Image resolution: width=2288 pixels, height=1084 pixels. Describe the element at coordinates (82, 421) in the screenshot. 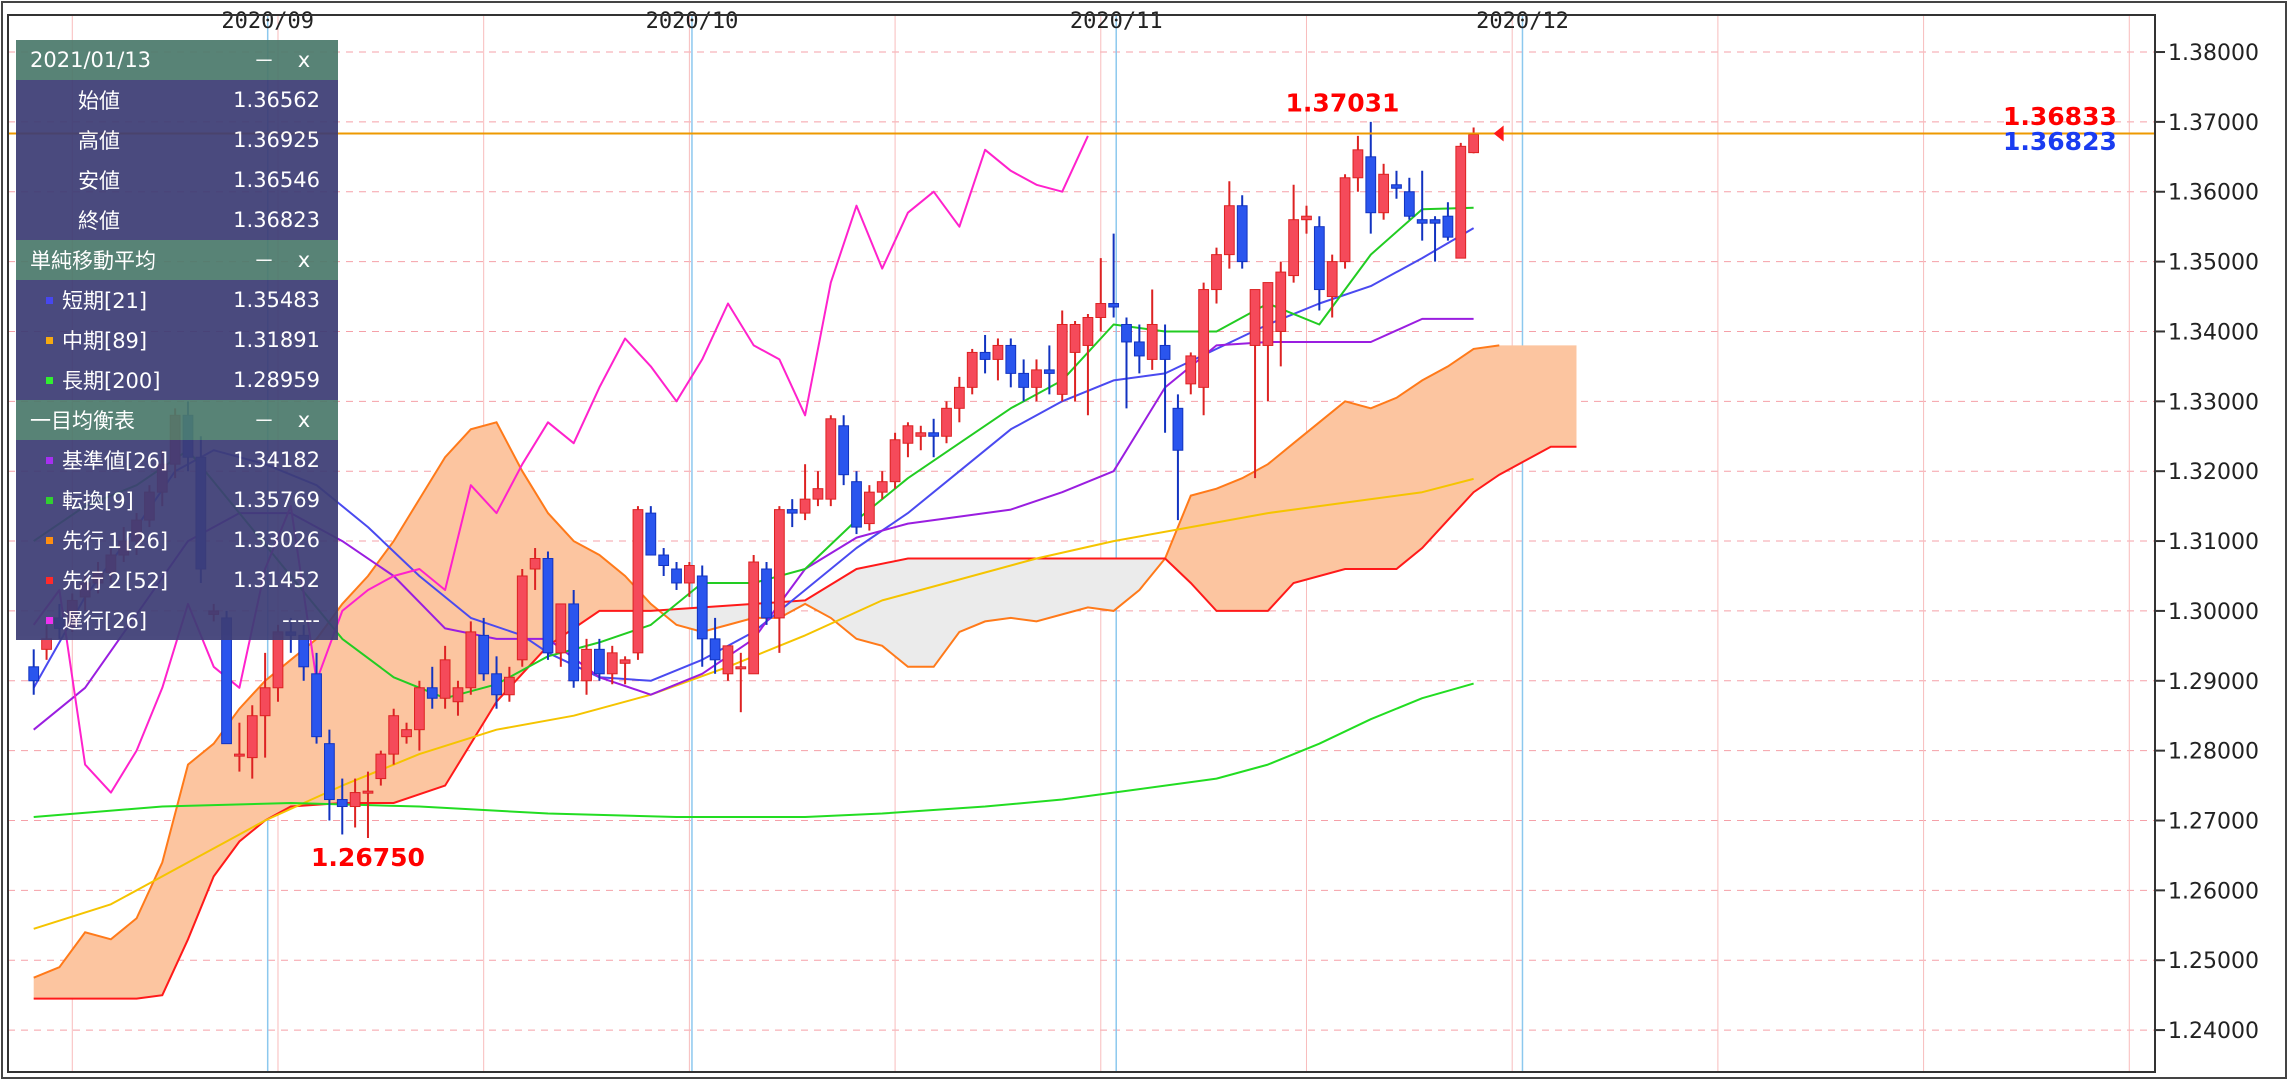

I see `ichimoku-title: 一目均衡表` at that location.